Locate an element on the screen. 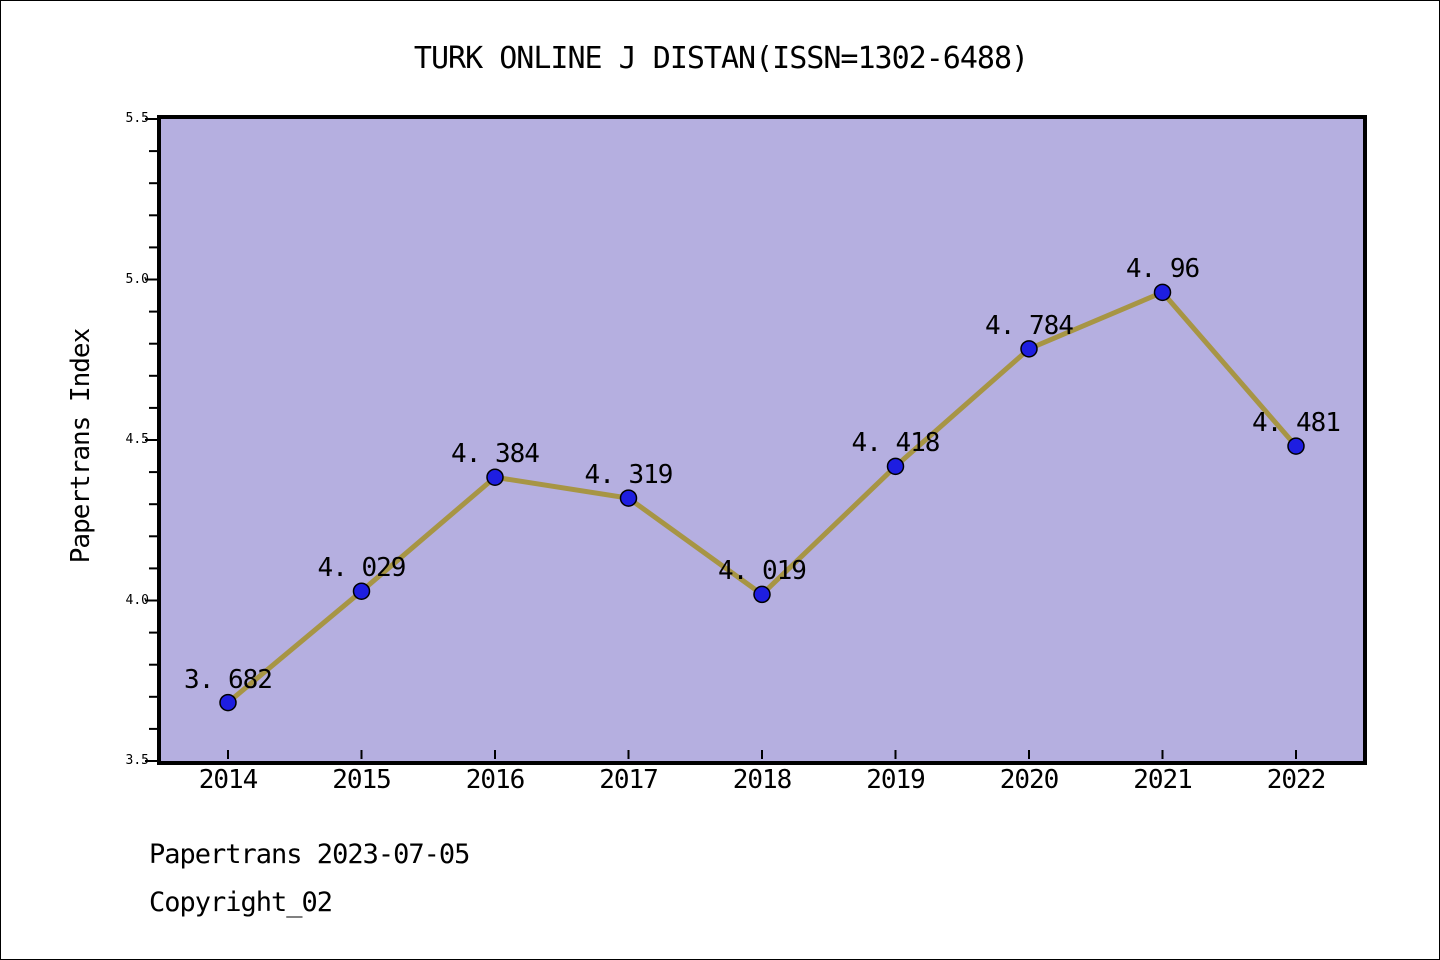 Image resolution: width=1440 pixels, height=960 pixels. x-tick-label: 2022 is located at coordinates (1296, 780).